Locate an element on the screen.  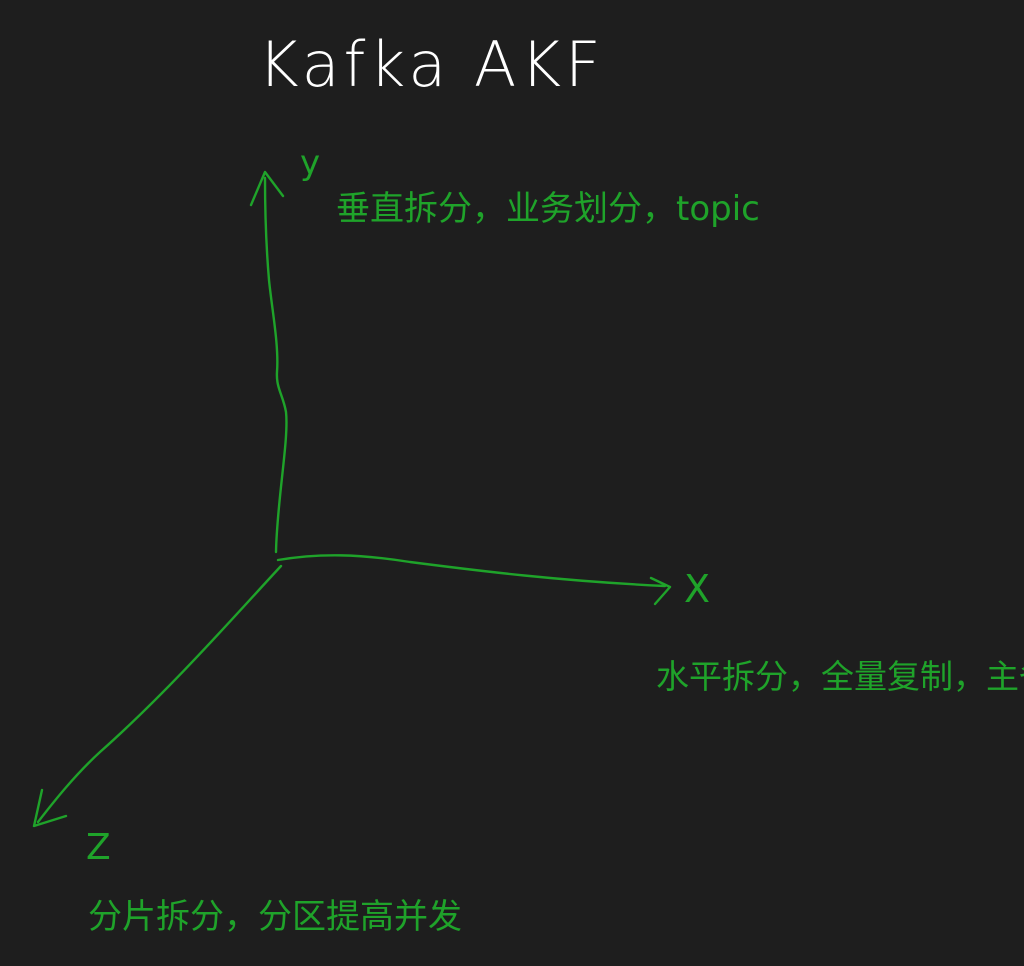
z-axis-arrowhead is located at coordinates (50, 808).